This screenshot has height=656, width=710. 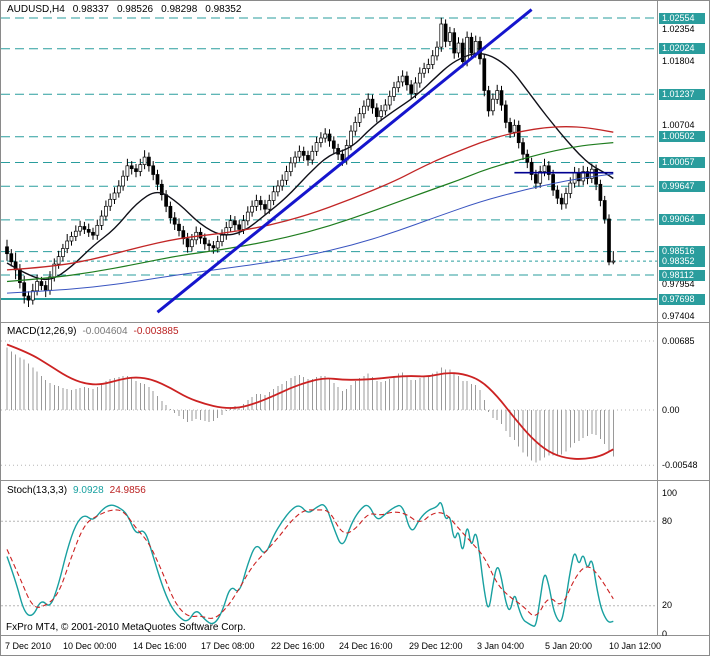 What do you see at coordinates (682, 18) in the screenshot?
I see `price-level-label: 1.02554` at bounding box center [682, 18].